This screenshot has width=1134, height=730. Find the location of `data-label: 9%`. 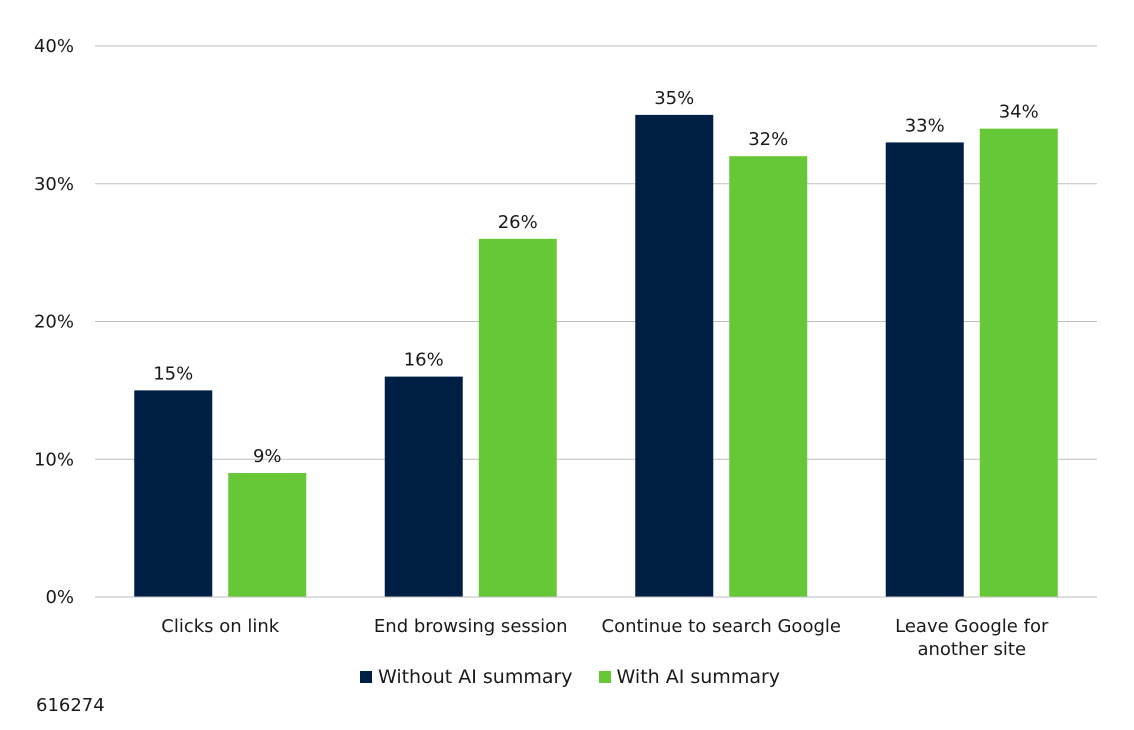

data-label: 9% is located at coordinates (267, 456).